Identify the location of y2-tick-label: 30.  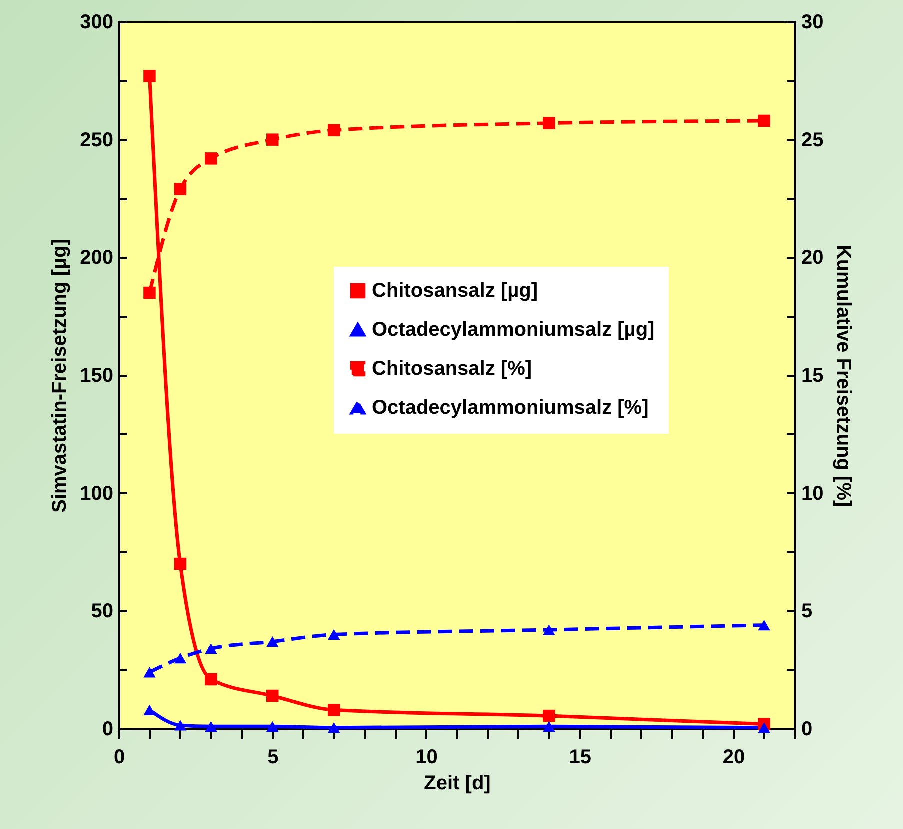
(813, 23).